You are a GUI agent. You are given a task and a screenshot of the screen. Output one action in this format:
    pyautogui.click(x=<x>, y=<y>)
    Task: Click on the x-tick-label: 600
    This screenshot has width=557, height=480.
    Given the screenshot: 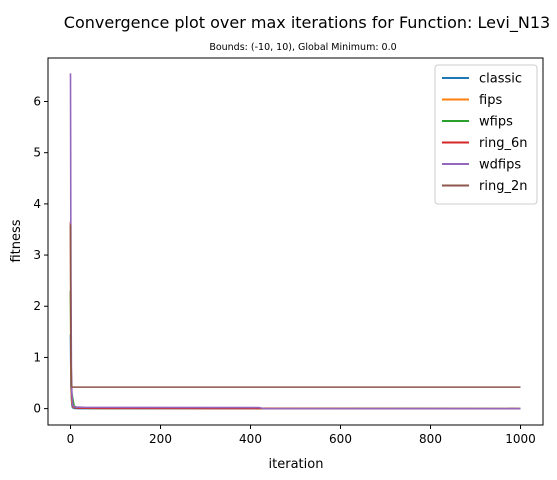 What is the action you would take?
    pyautogui.click(x=340, y=439)
    